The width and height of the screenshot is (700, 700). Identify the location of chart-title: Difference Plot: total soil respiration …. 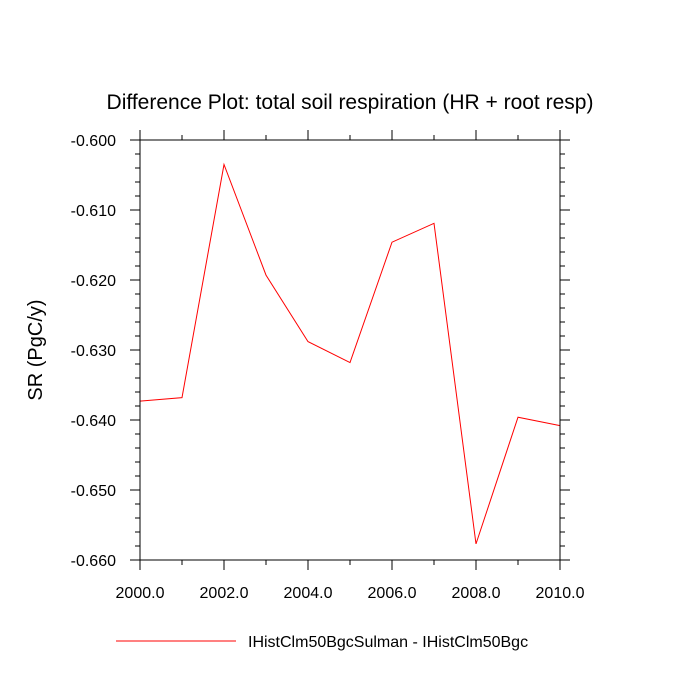
(350, 102).